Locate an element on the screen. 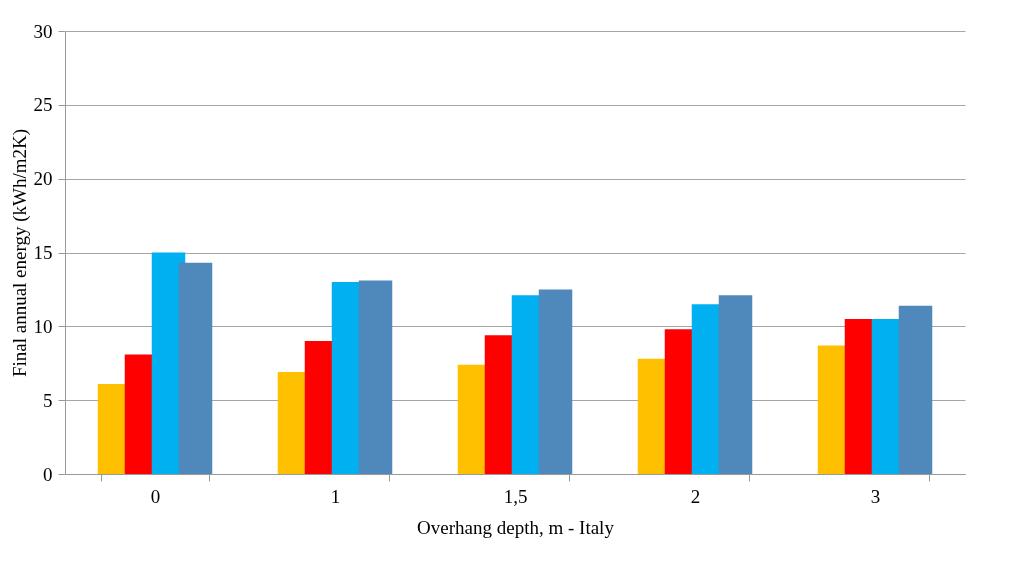 The width and height of the screenshot is (1036, 563). y-tick-label: 30 is located at coordinates (43, 31).